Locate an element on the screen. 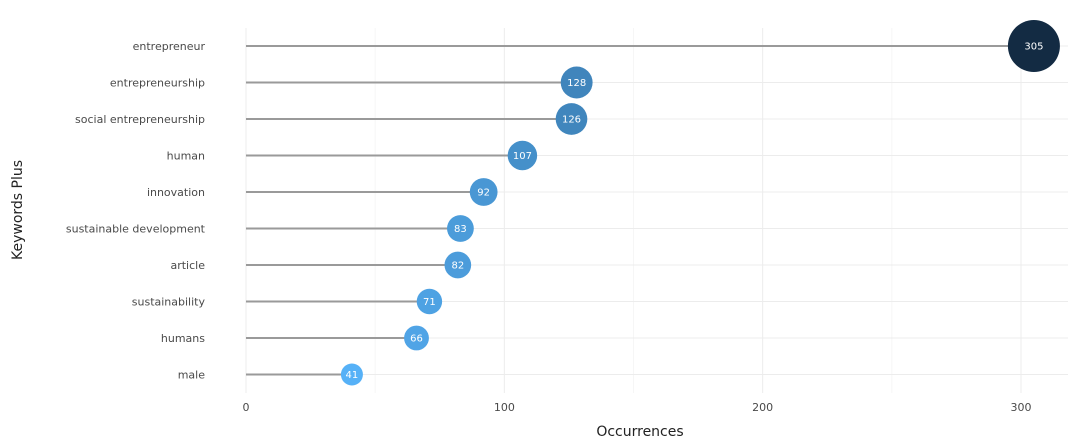 The image size is (1068, 437). category-label: article is located at coordinates (187, 265).